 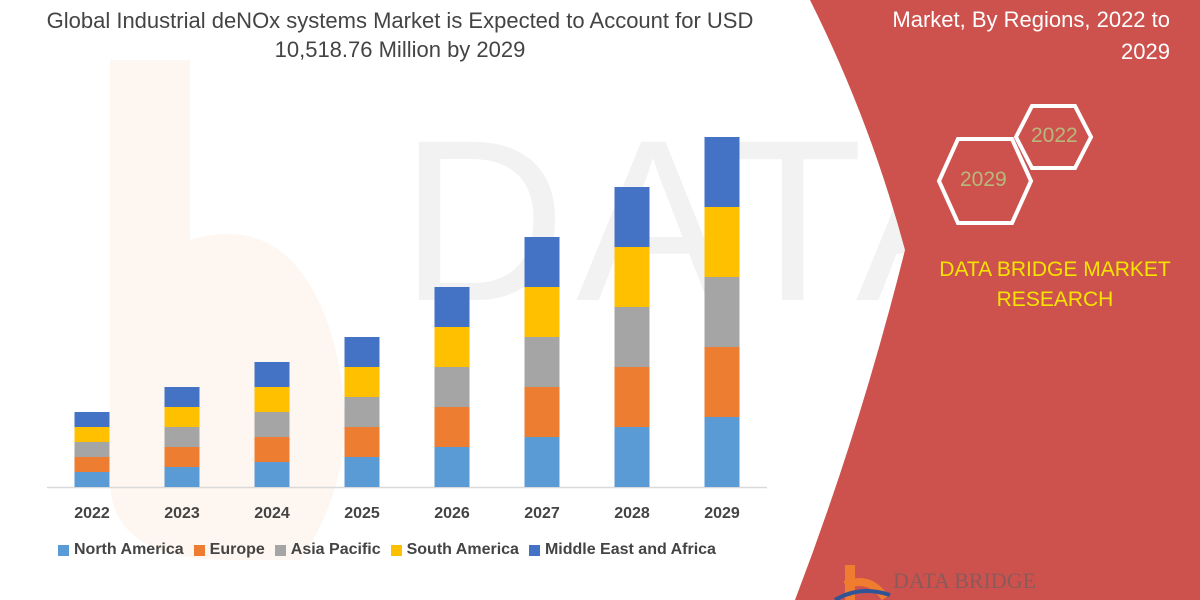 What do you see at coordinates (335, 549) in the screenshot?
I see `legend-label: Asia Pacific` at bounding box center [335, 549].